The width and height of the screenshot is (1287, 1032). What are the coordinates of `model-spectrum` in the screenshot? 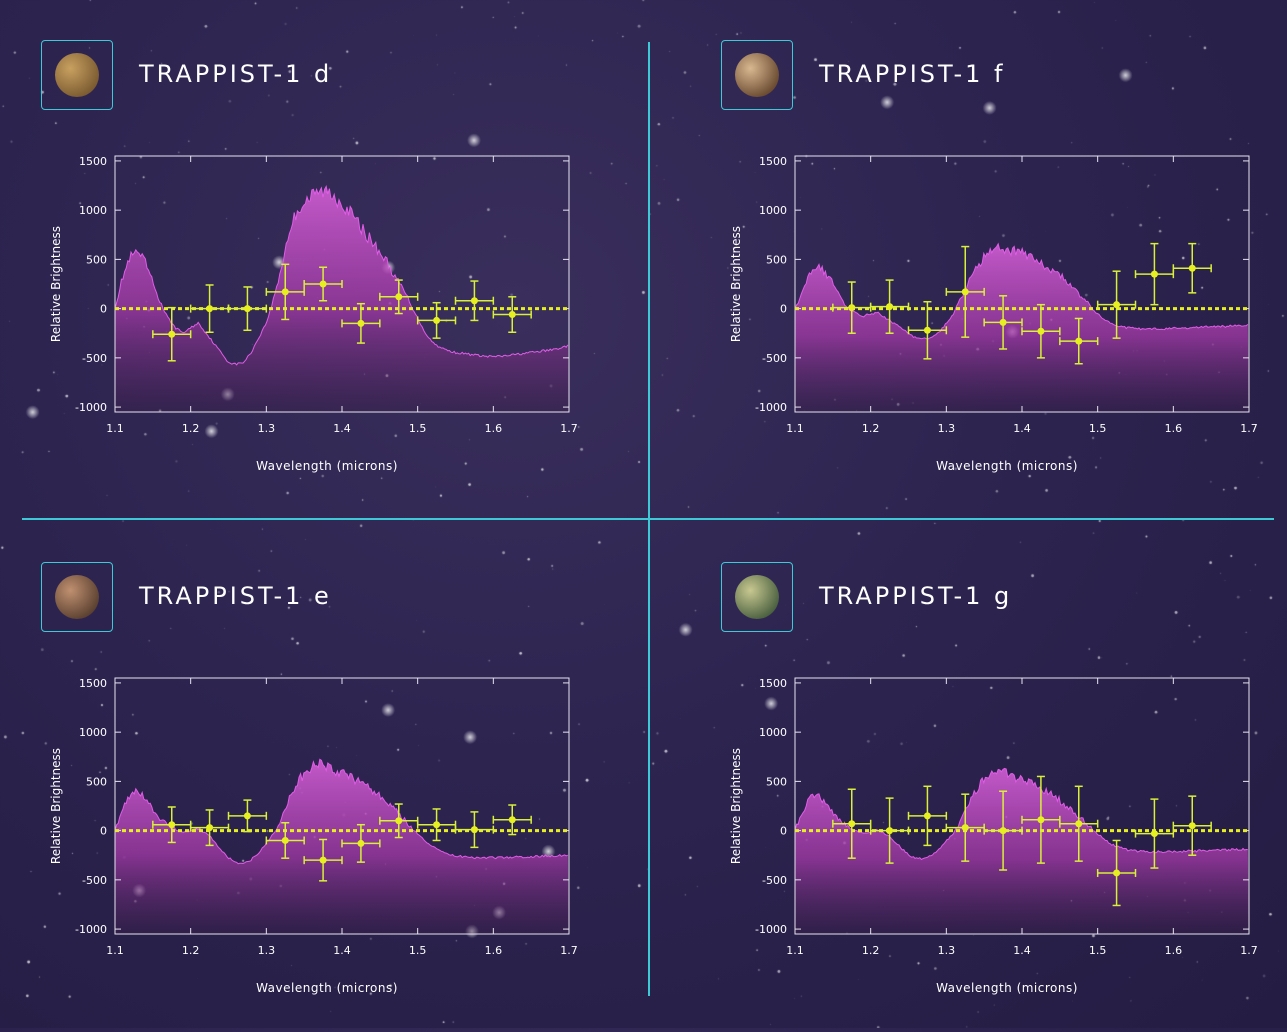 It's located at (1022, 850).